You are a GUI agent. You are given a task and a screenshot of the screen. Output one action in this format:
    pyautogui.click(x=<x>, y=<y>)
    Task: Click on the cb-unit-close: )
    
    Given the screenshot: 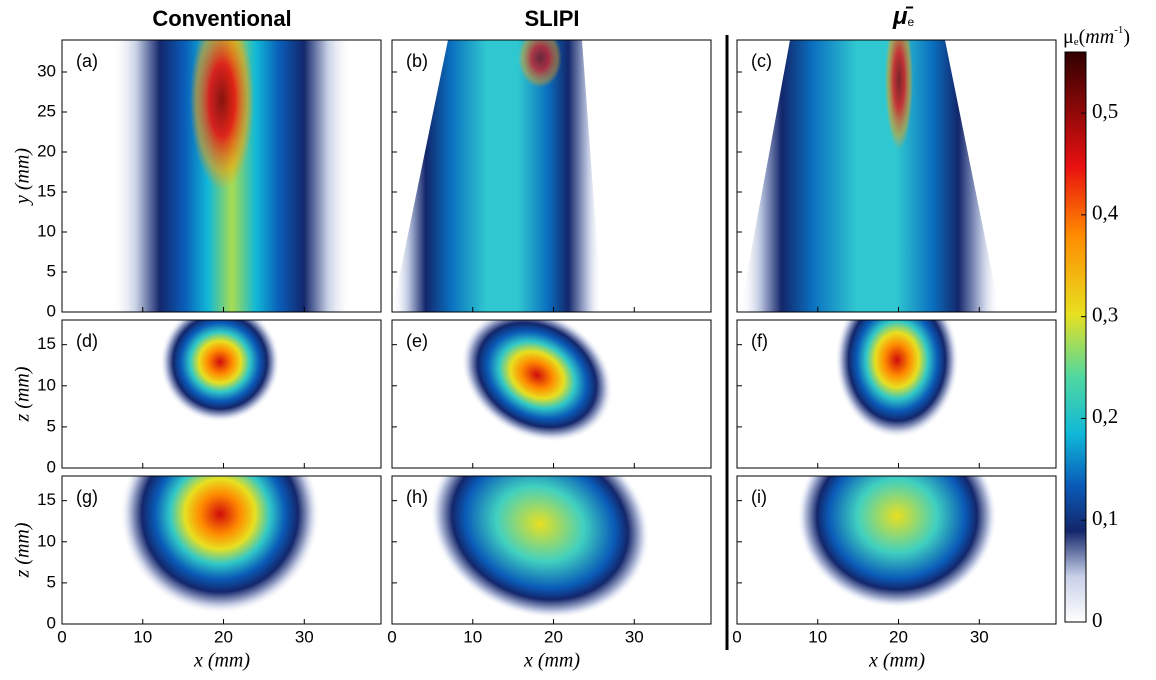 What is the action you would take?
    pyautogui.click(x=1126, y=37)
    